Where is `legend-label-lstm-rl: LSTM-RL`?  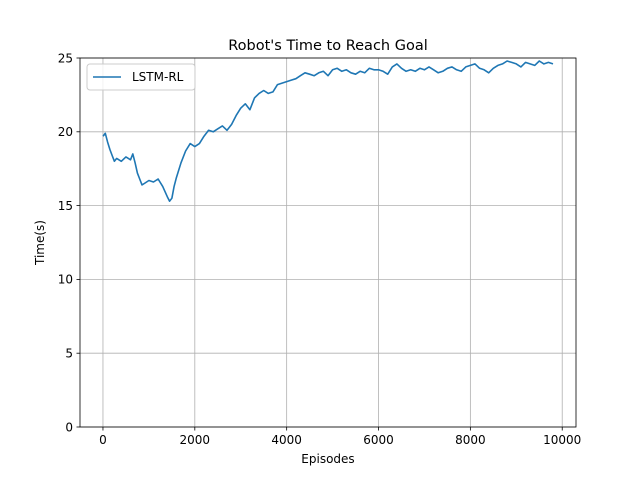 legend-label-lstm-rl: LSTM-RL is located at coordinates (158, 77).